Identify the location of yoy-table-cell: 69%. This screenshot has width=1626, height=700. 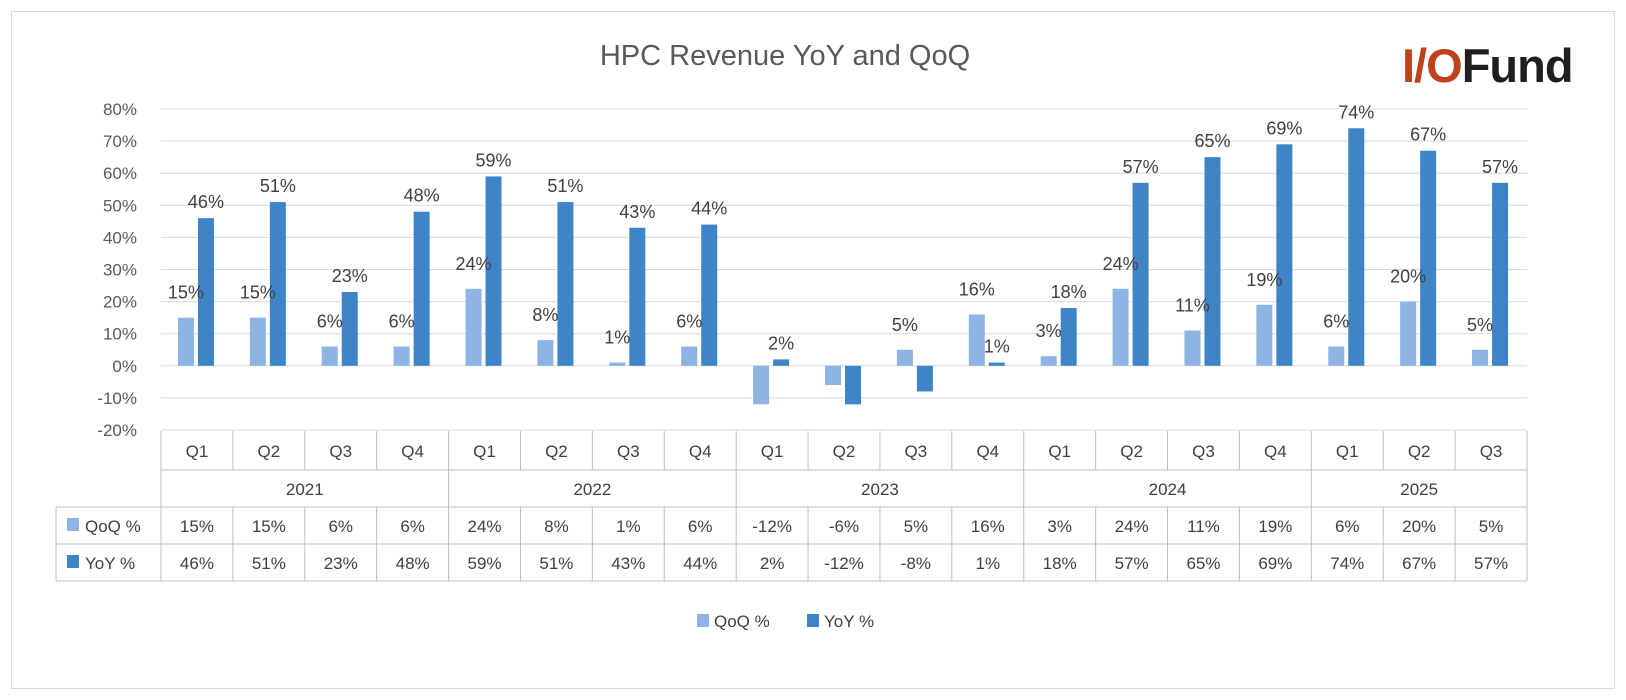
(1275, 563).